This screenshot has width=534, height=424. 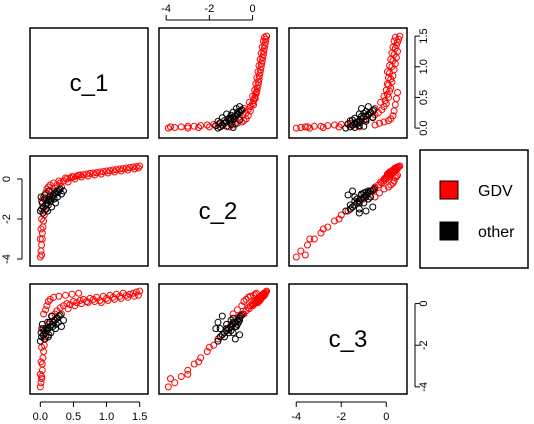 What do you see at coordinates (424, 387) in the screenshot?
I see `y-tick-label-c_3: -4` at bounding box center [424, 387].